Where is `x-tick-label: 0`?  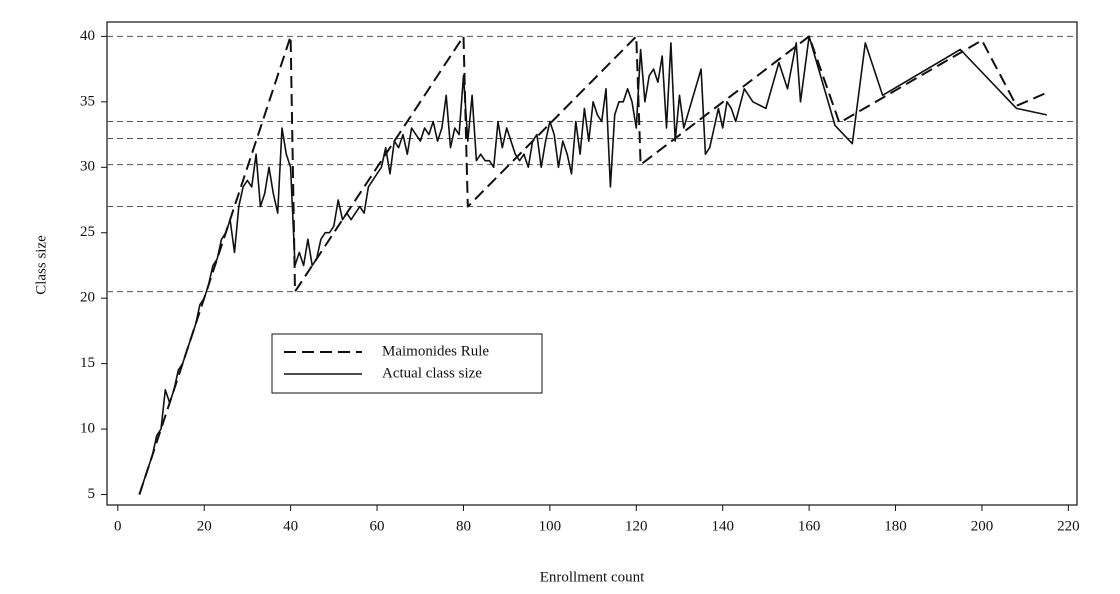 x-tick-label: 0 is located at coordinates (118, 526).